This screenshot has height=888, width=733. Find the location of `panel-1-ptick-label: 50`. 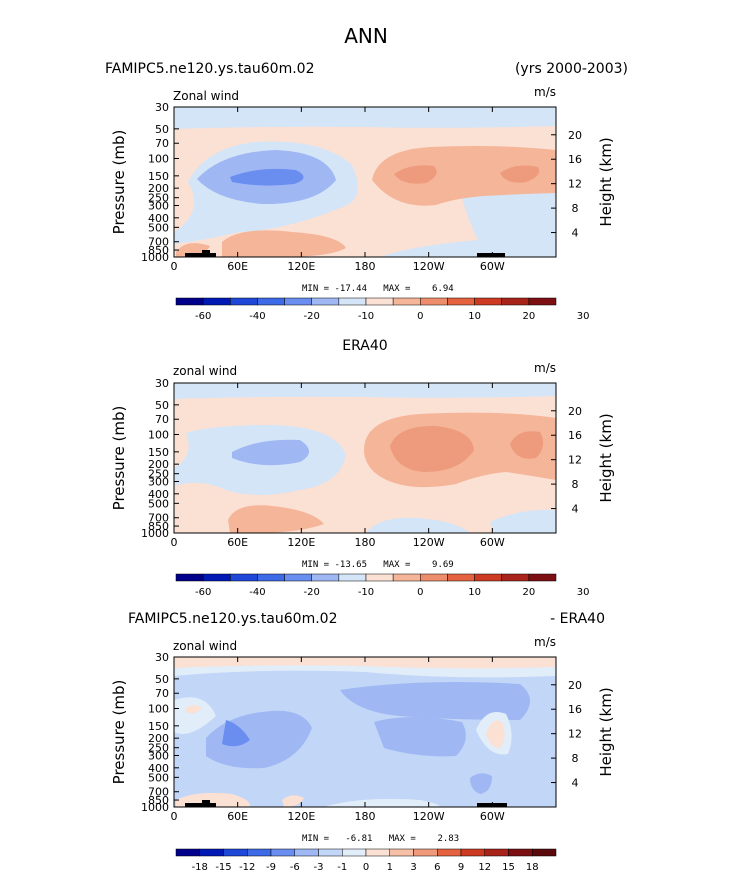

panel-1-ptick-label: 50 is located at coordinates (162, 129).